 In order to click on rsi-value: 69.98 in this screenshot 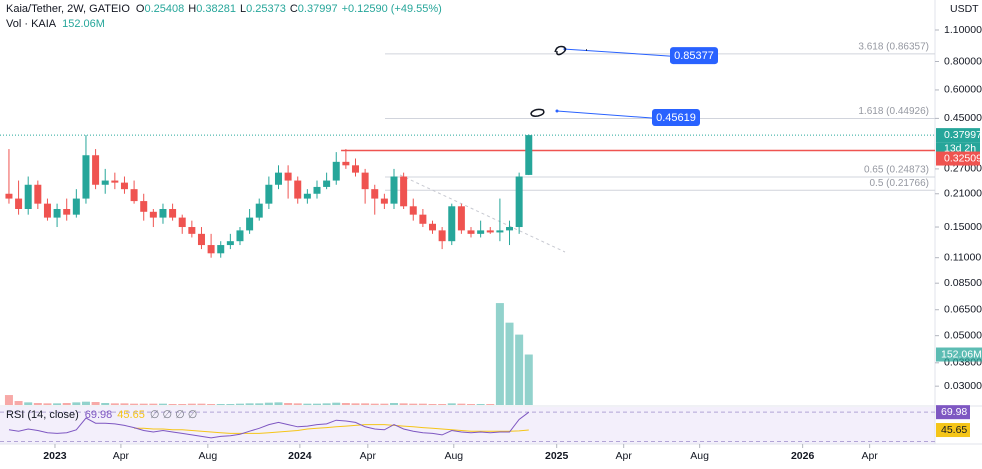, I will do `click(99, 415)`.